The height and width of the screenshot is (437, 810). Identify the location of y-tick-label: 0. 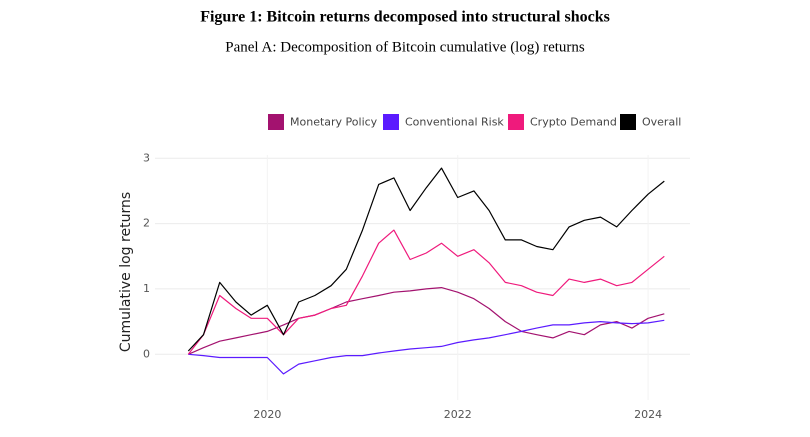
(146, 353).